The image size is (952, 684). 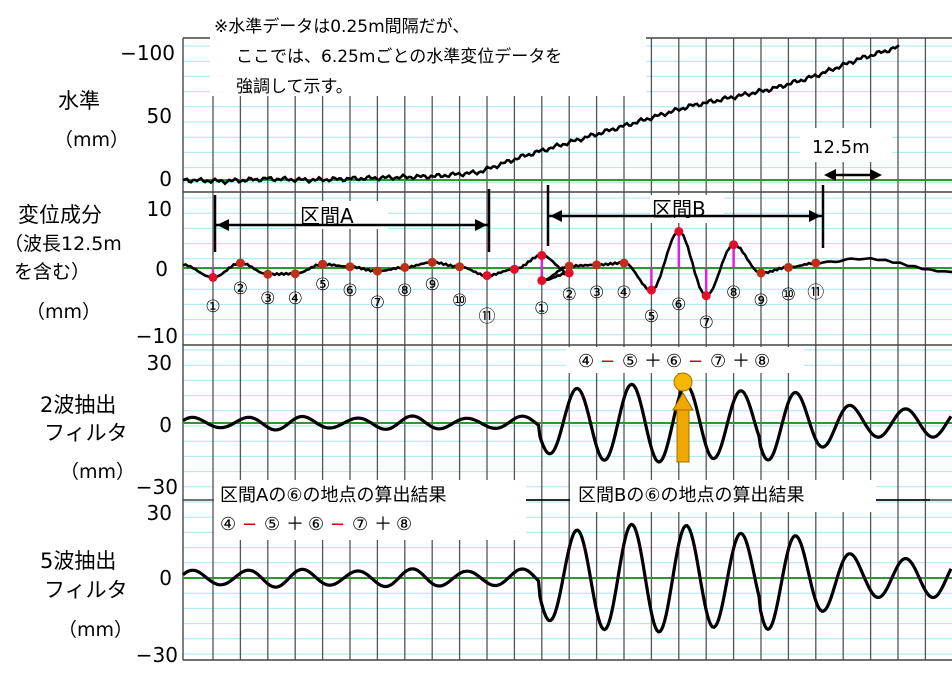 I want to click on point-label-a: ⑨, so click(x=432, y=285).